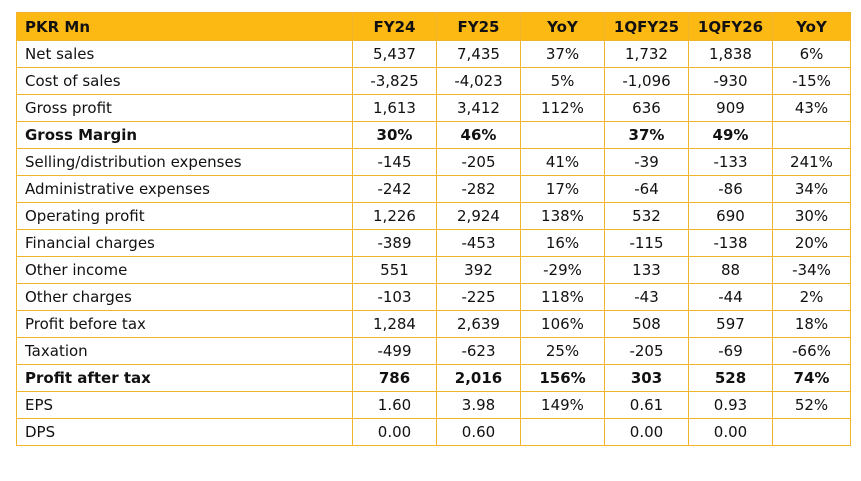 Image resolution: width=861 pixels, height=481 pixels. What do you see at coordinates (394, 162) in the screenshot?
I see `value-cell: -145` at bounding box center [394, 162].